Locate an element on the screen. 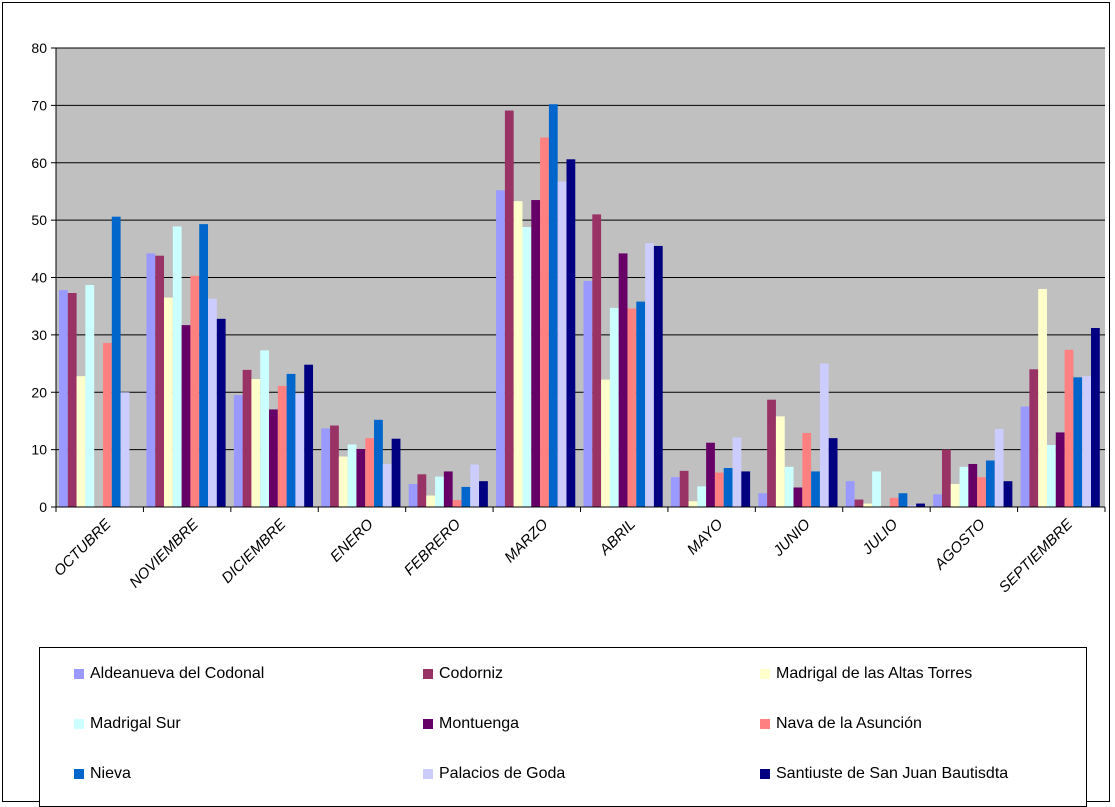  y-tick-label: 10 is located at coordinates (39, 450).